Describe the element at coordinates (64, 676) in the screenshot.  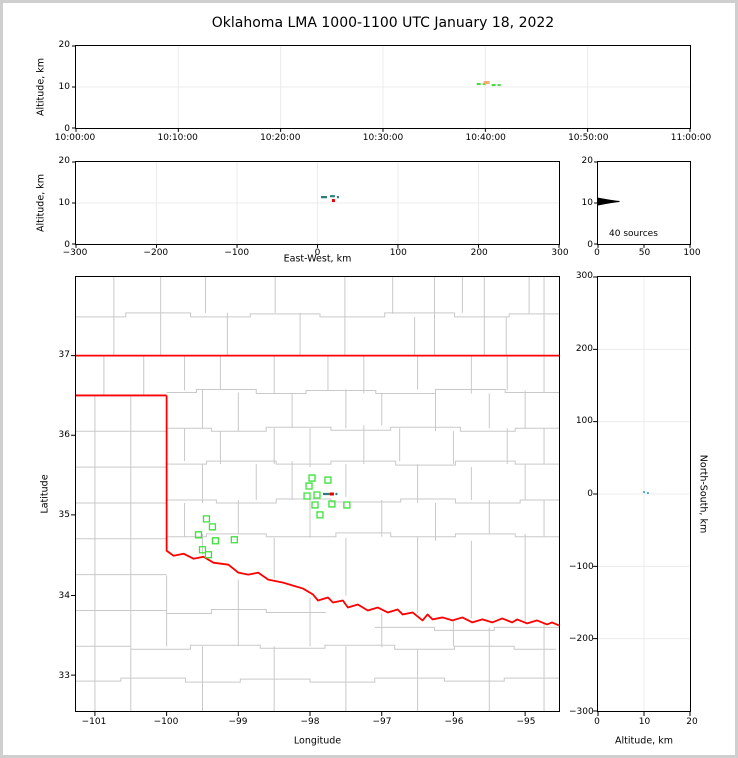
I see `tick-label: 33` at that location.